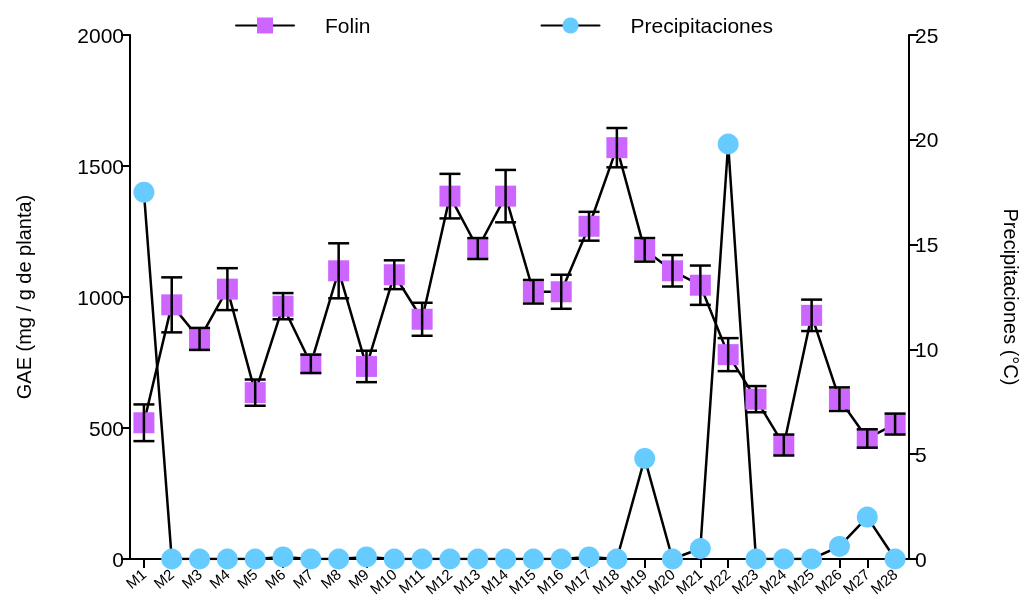 Image resolution: width=1029 pixels, height=605 pixels. I want to click on y-axis-title: GAE (mg / g de planta), so click(24, 297).